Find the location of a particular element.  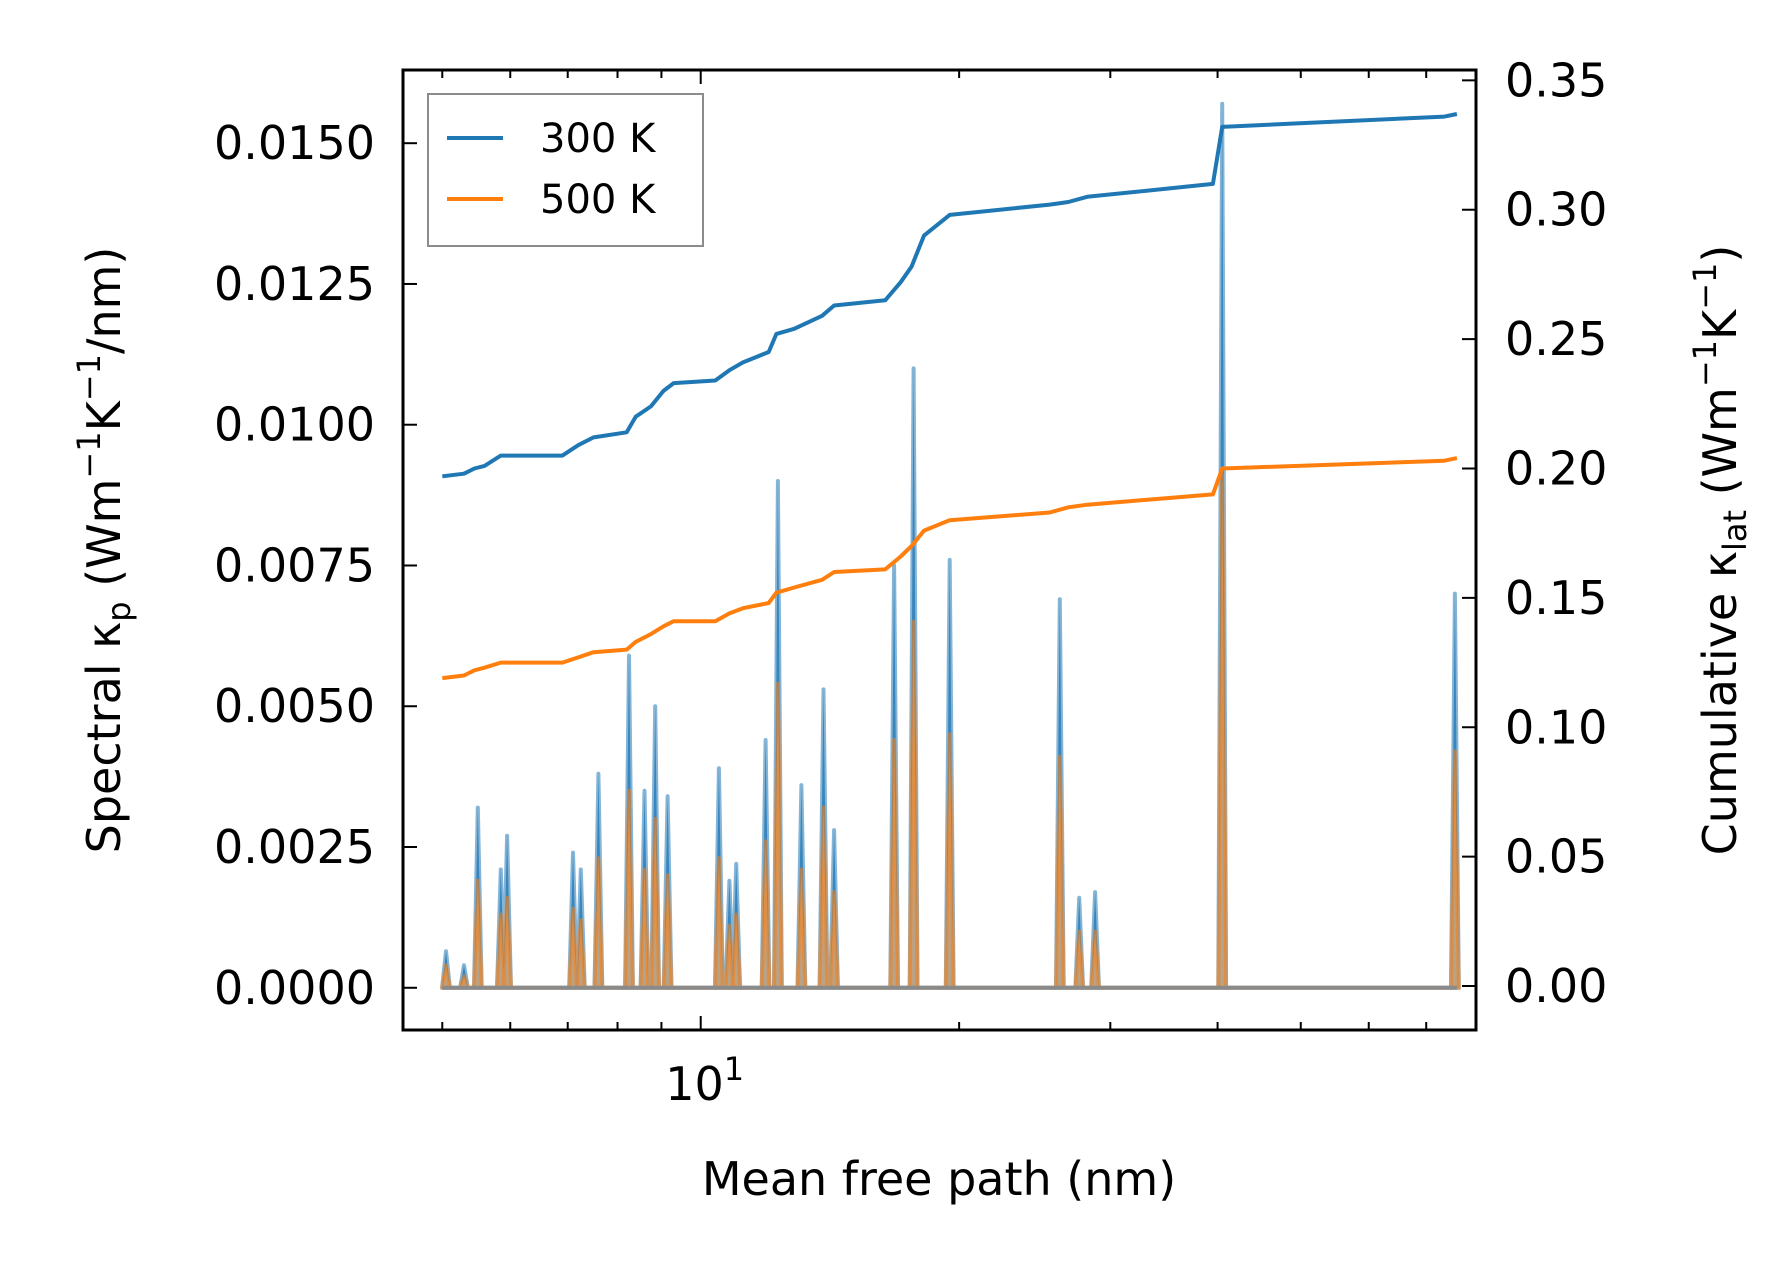

left-y-tick-label: 0.0000 is located at coordinates (294, 988).